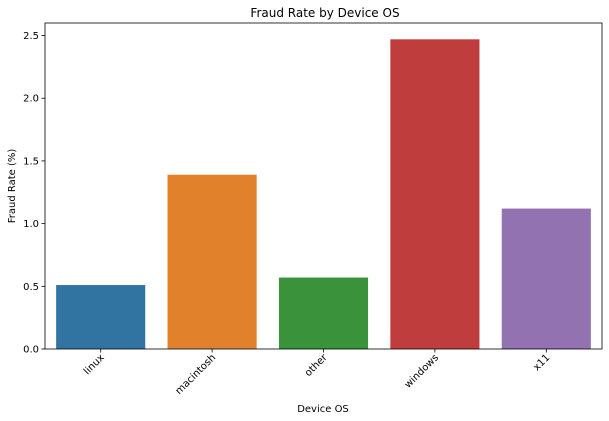 Image resolution: width=609 pixels, height=421 pixels. Describe the element at coordinates (12, 186) in the screenshot. I see `y-axis-label: Fraud Rate (%)` at that location.